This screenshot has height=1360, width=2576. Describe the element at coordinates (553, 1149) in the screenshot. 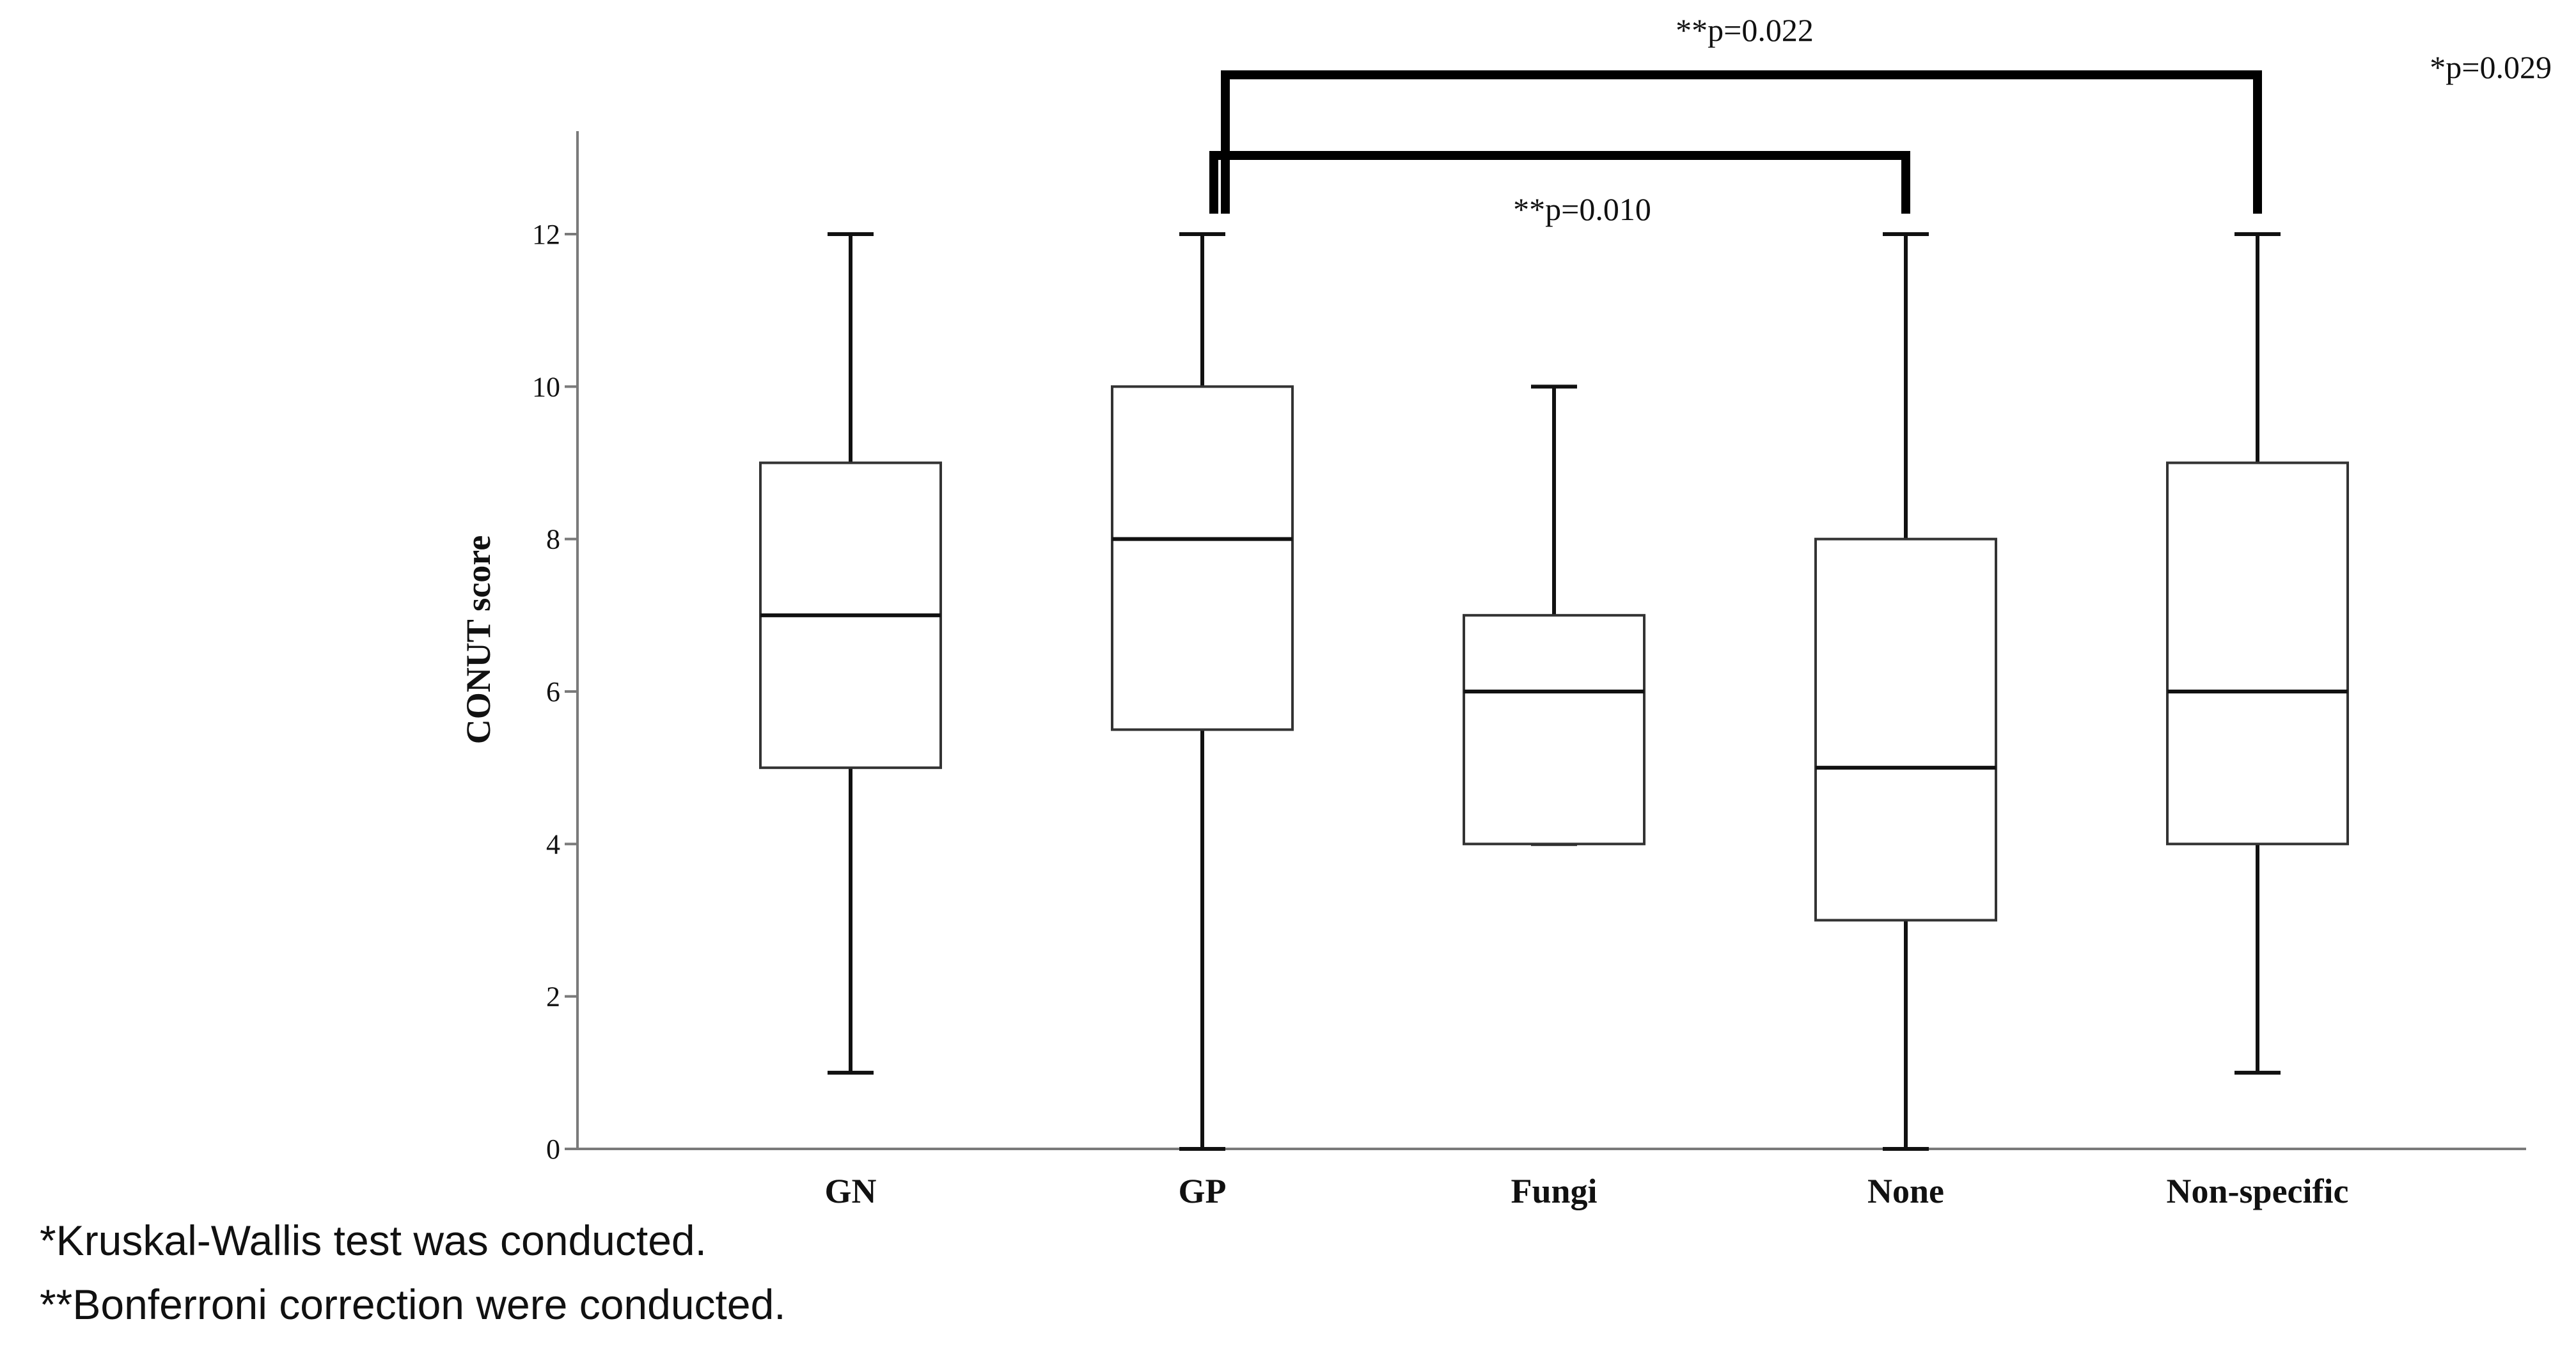

I see `y-tick-label: 0` at that location.